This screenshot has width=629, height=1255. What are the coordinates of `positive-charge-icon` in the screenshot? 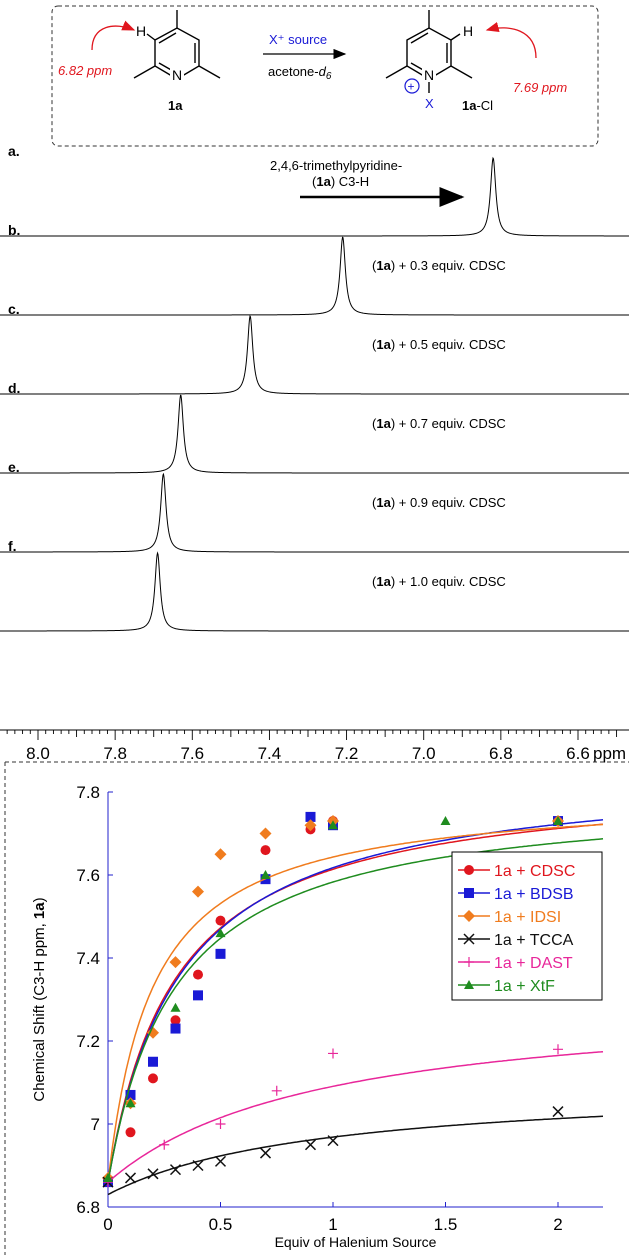 It's located at (412, 86).